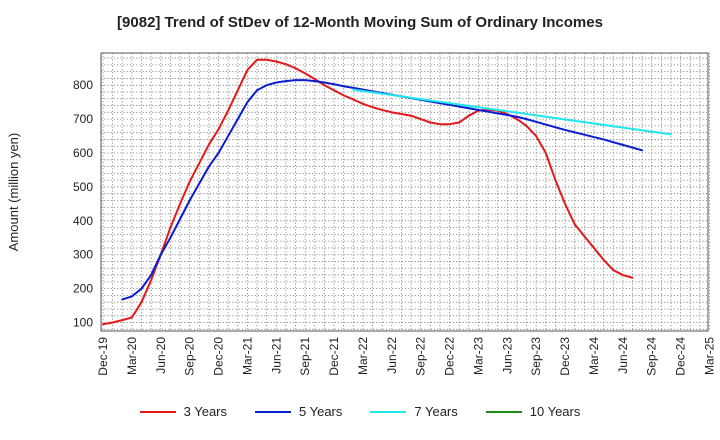  Describe the element at coordinates (205, 411) in the screenshot. I see `legend-label: 3 Years` at that location.